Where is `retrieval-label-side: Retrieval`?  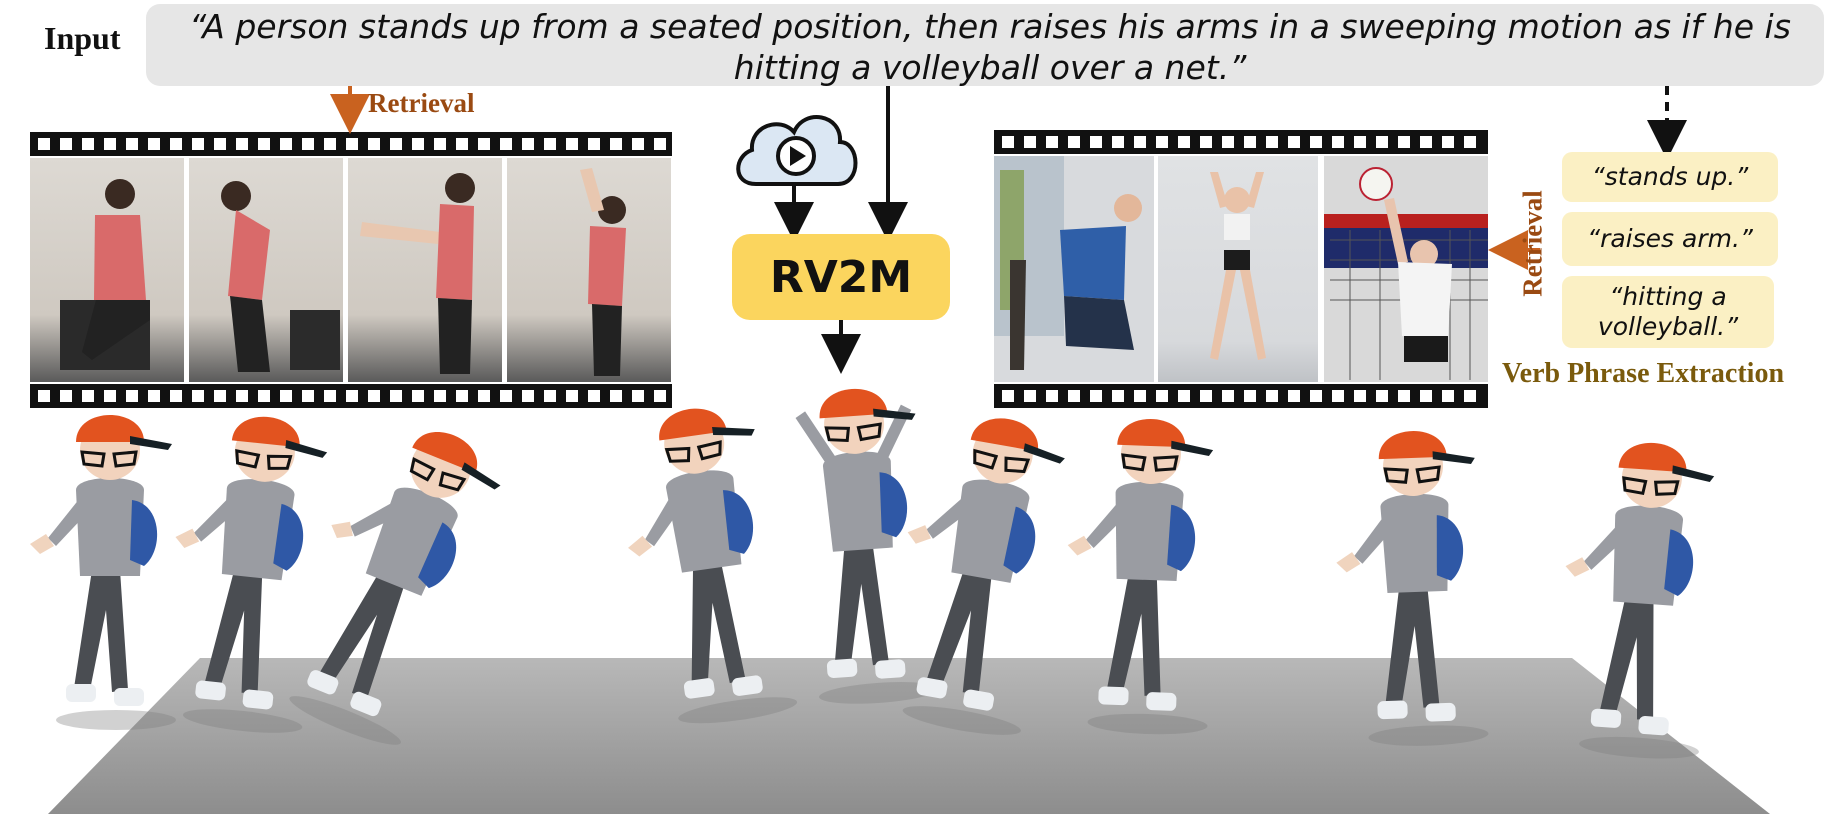 retrieval-label-side: Retrieval is located at coordinates (1532, 243).